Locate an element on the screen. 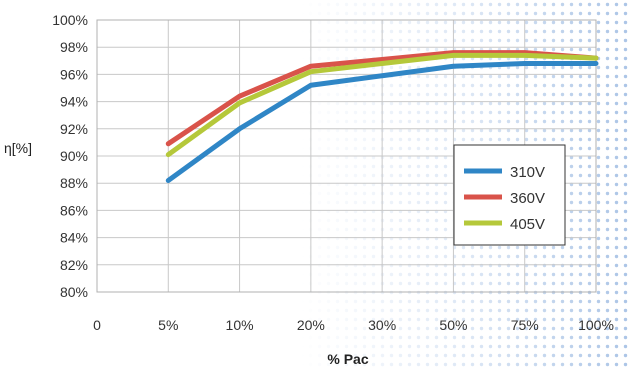 The height and width of the screenshot is (369, 632). x-tick-label: 0 is located at coordinates (97, 325).